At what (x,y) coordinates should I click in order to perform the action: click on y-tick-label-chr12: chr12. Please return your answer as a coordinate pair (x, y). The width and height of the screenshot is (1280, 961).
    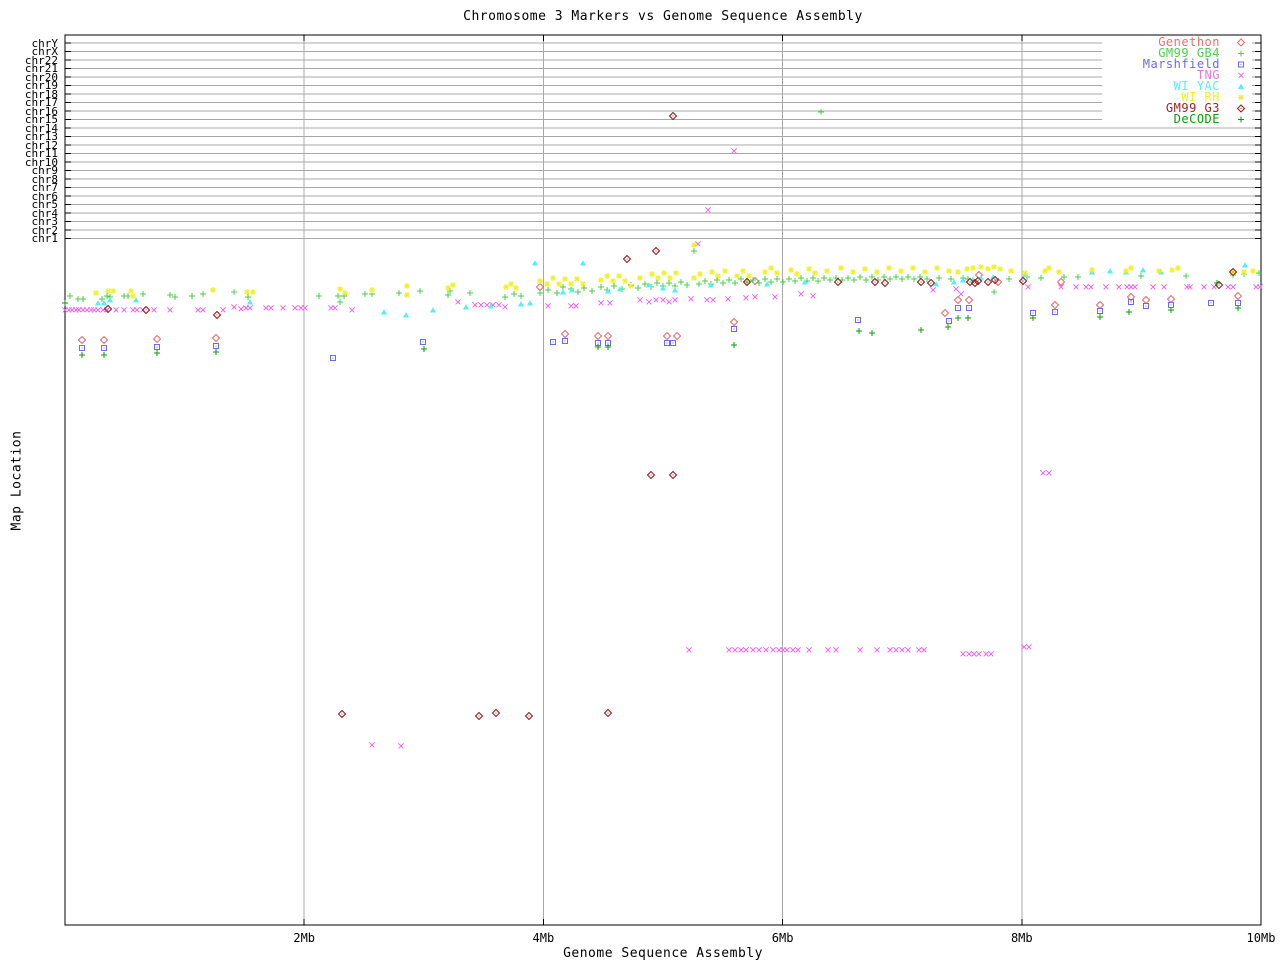
    Looking at the image, I should click on (41, 145).